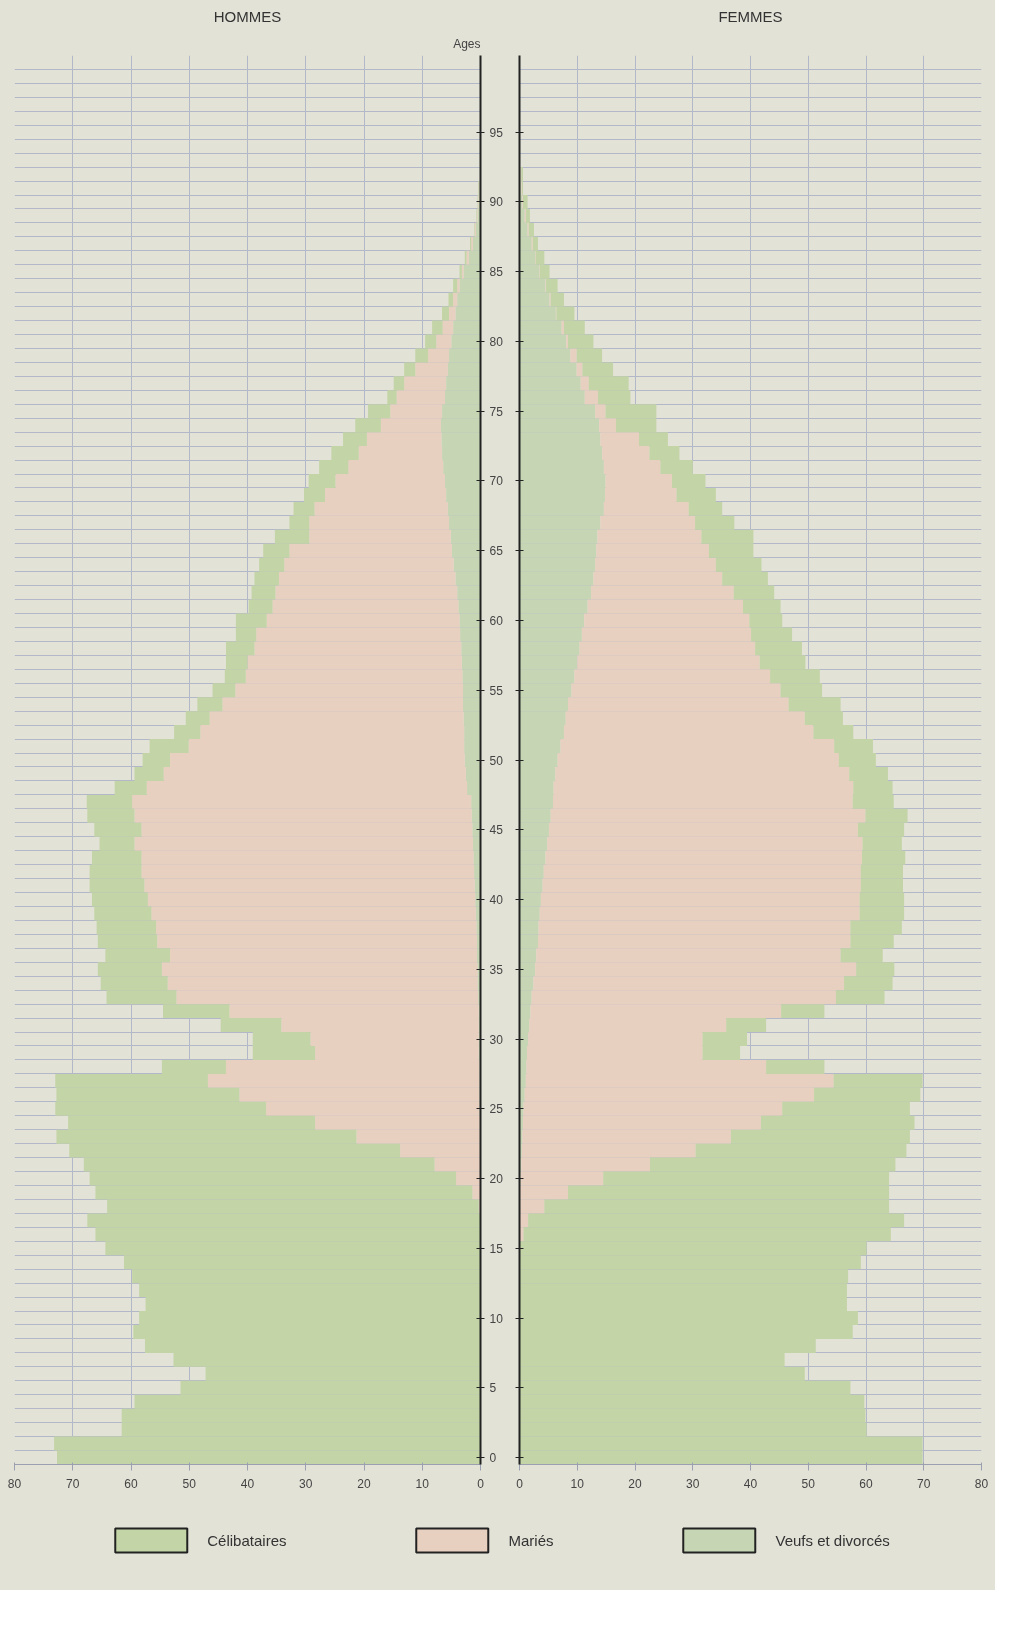 The height and width of the screenshot is (1633, 1013). What do you see at coordinates (496, 760) in the screenshot?
I see `y-tick-label: 50` at bounding box center [496, 760].